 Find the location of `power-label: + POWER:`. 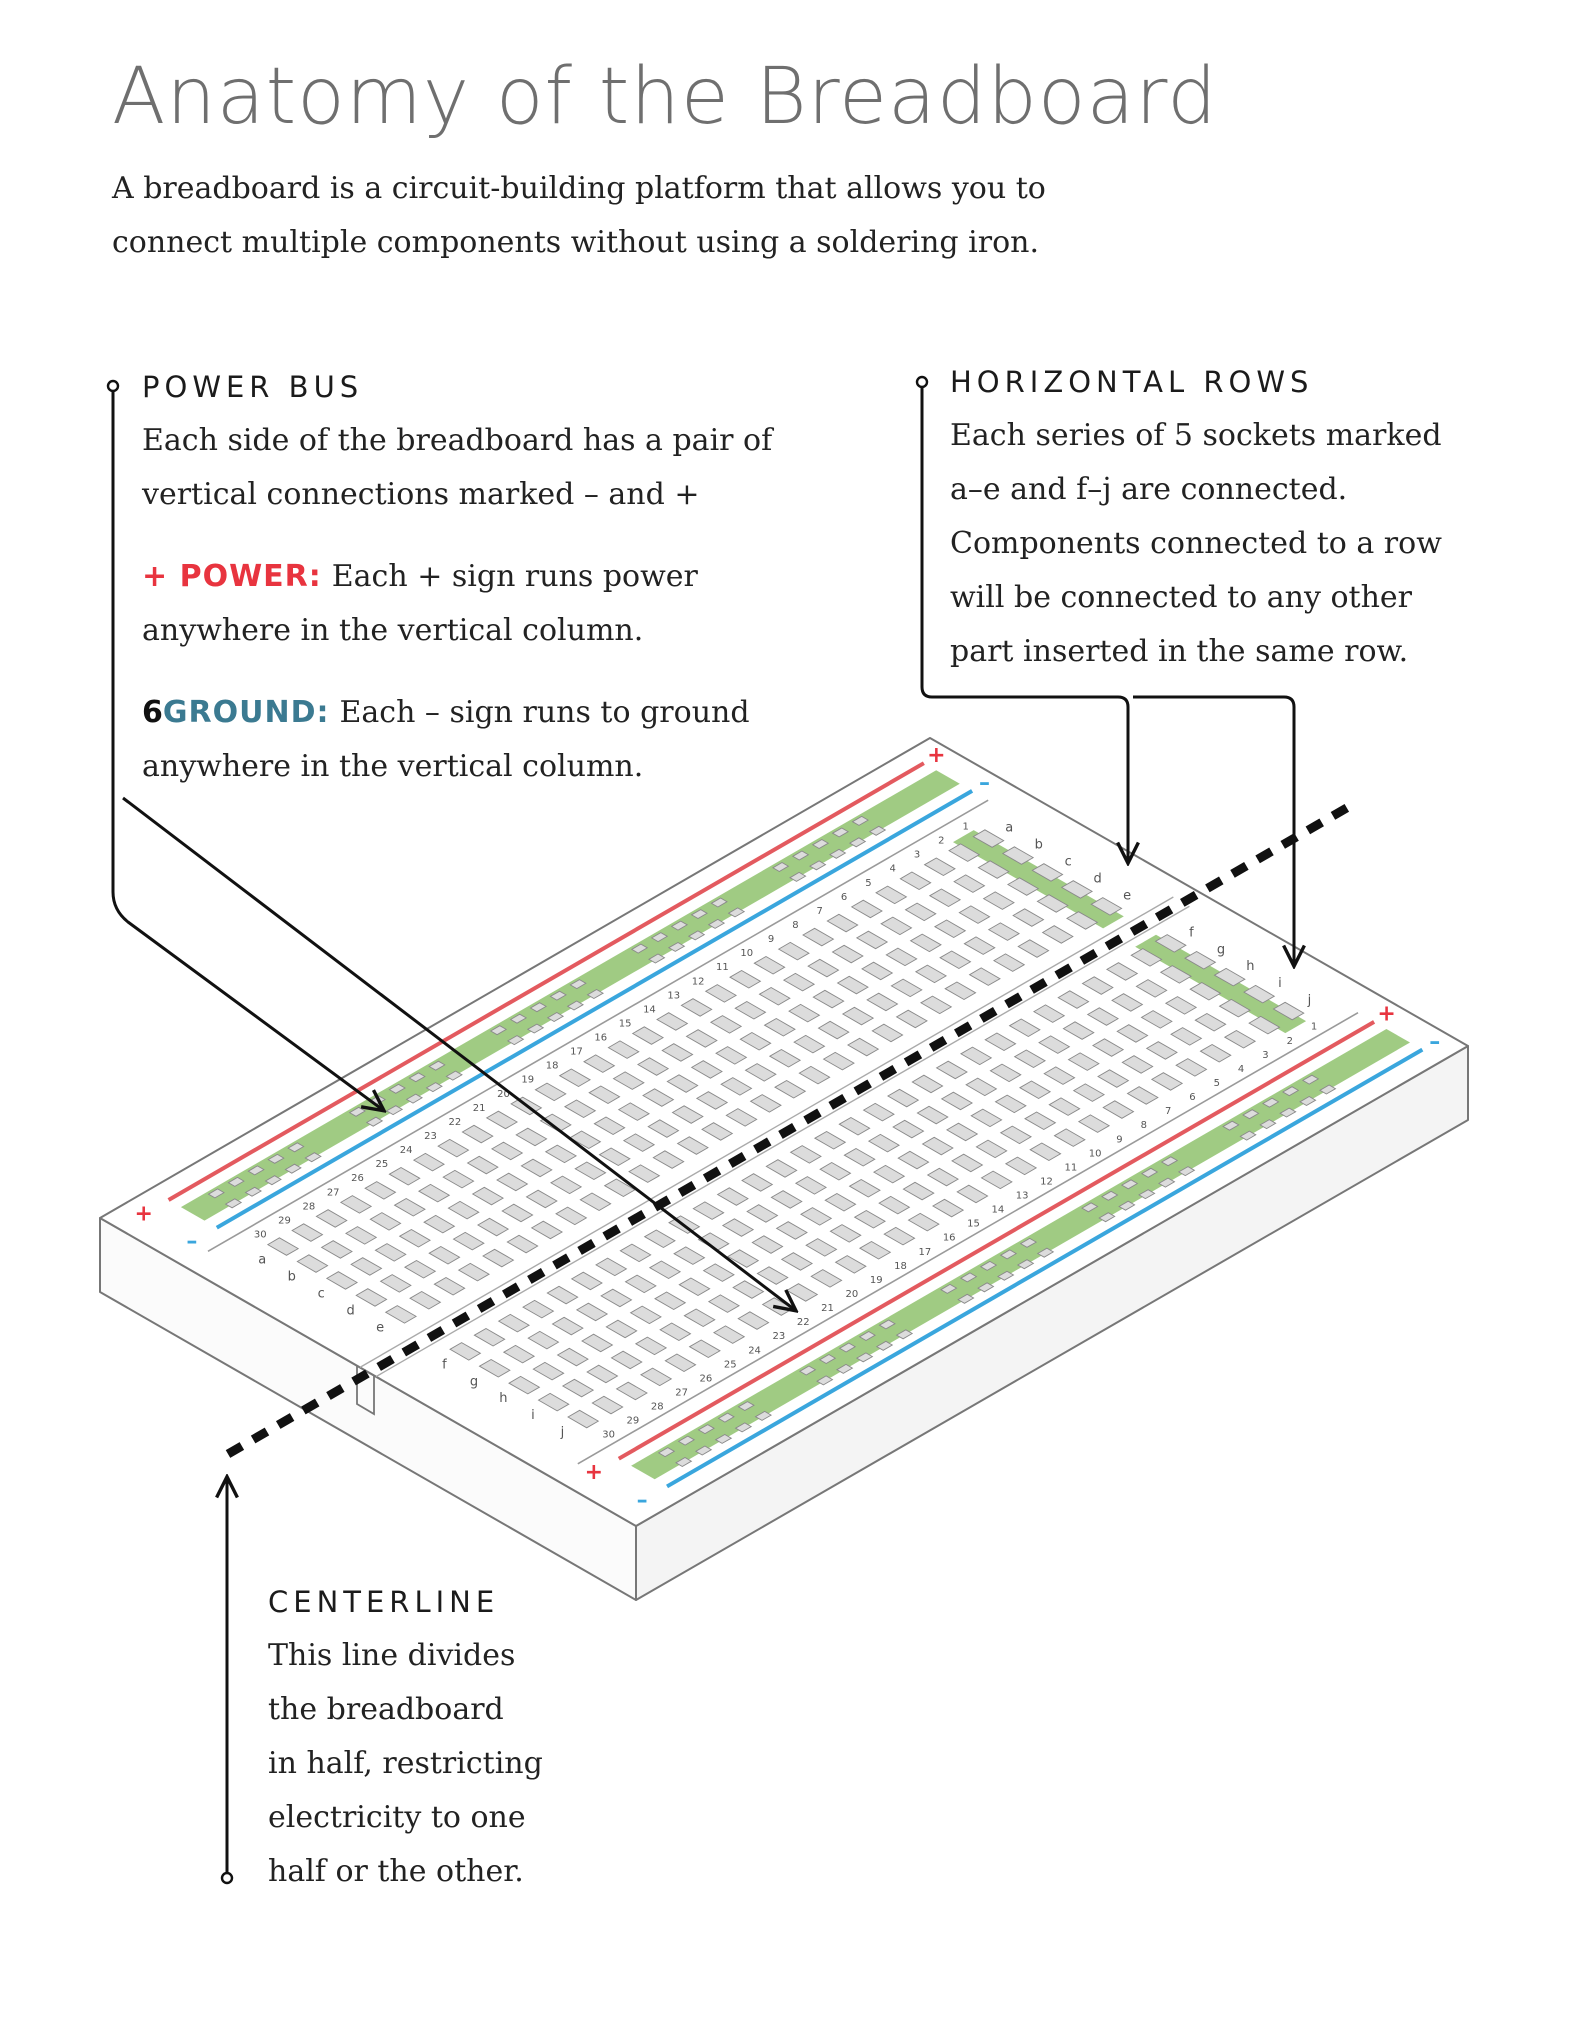

power-label: + POWER: is located at coordinates (232, 576).